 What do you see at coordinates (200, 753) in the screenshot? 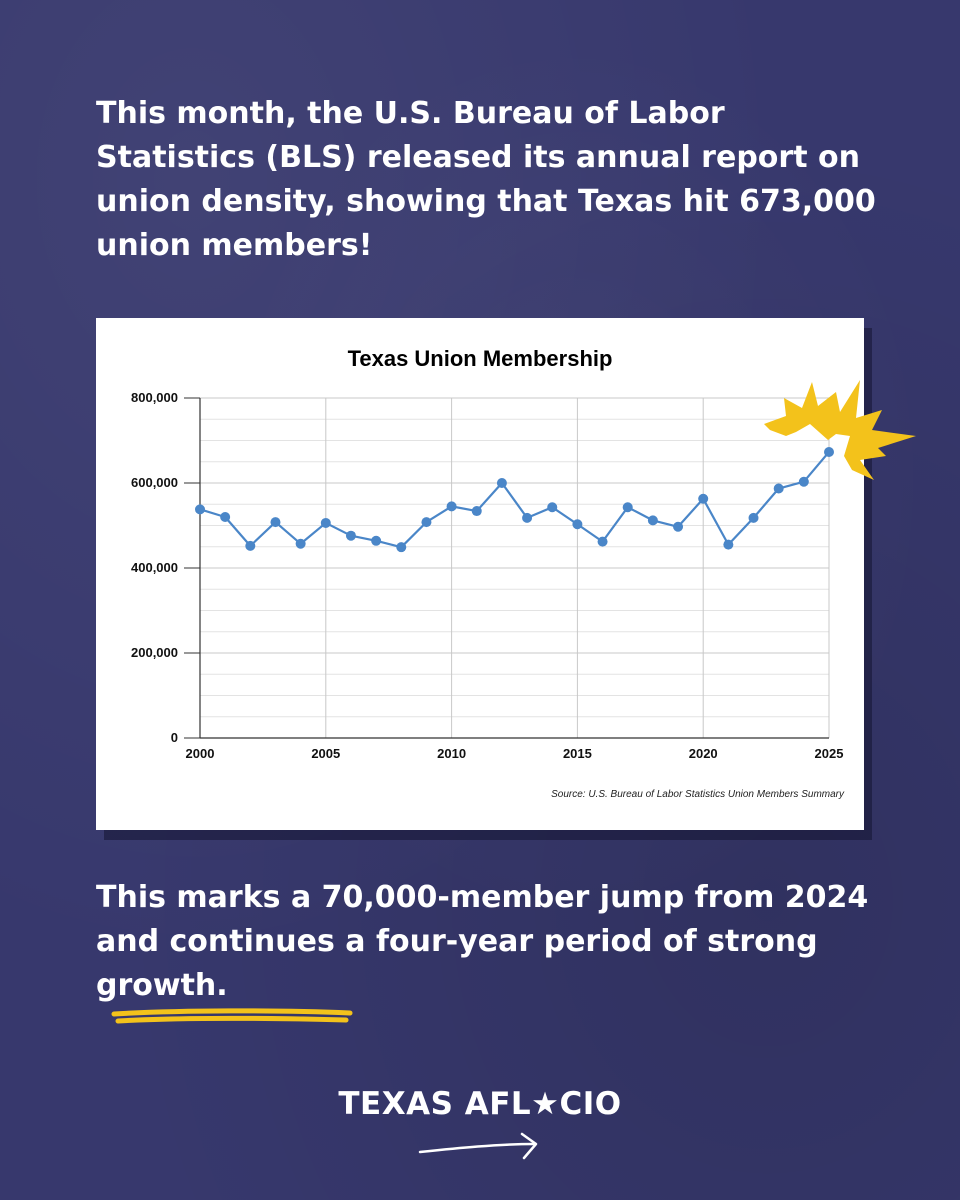
I see `x-tick-label: 2000` at bounding box center [200, 753].